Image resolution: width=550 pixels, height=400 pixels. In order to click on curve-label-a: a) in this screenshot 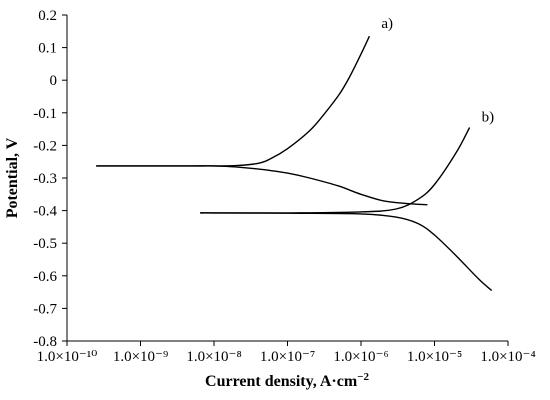, I will do `click(387, 24)`.